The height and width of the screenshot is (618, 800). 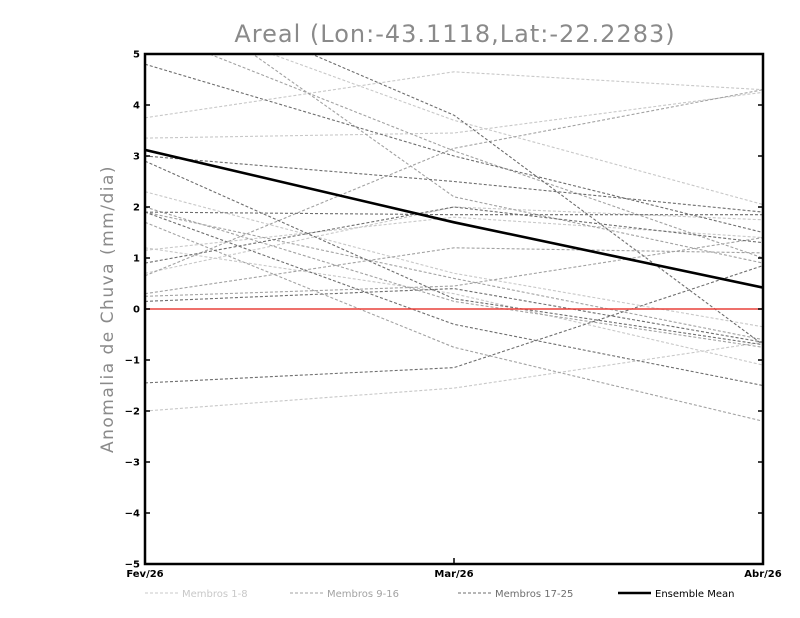 What do you see at coordinates (534, 594) in the screenshot?
I see `legend-label: Membros 17-25` at bounding box center [534, 594].